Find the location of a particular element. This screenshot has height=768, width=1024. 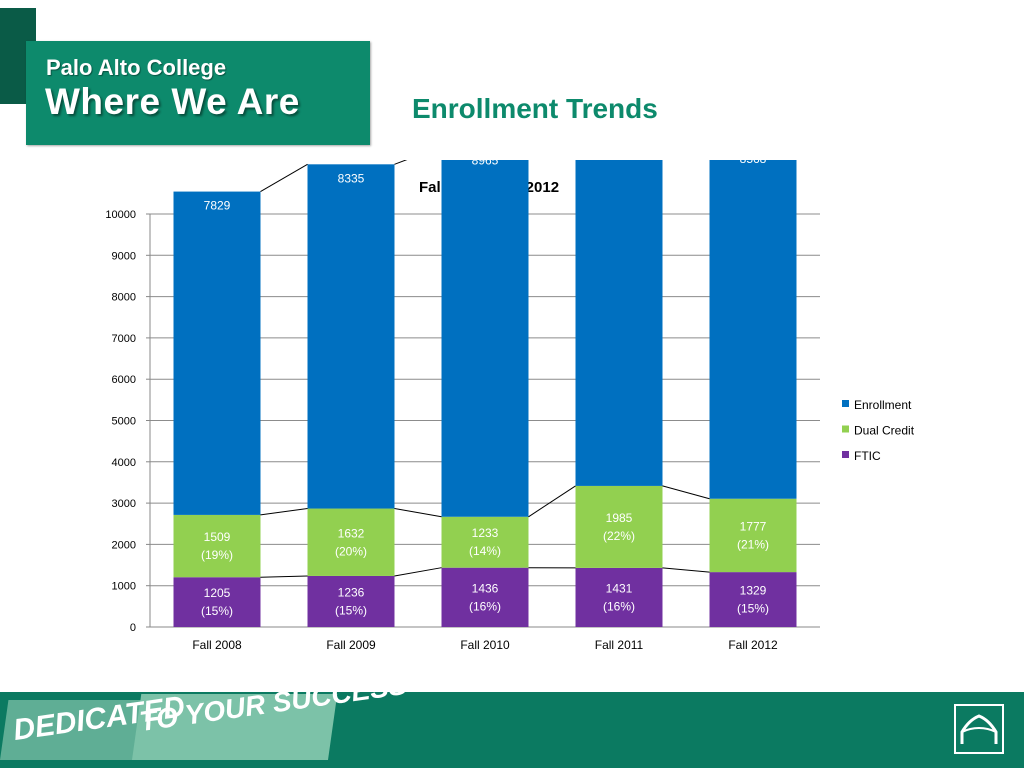

college-emblem-icon is located at coordinates (979, 729).